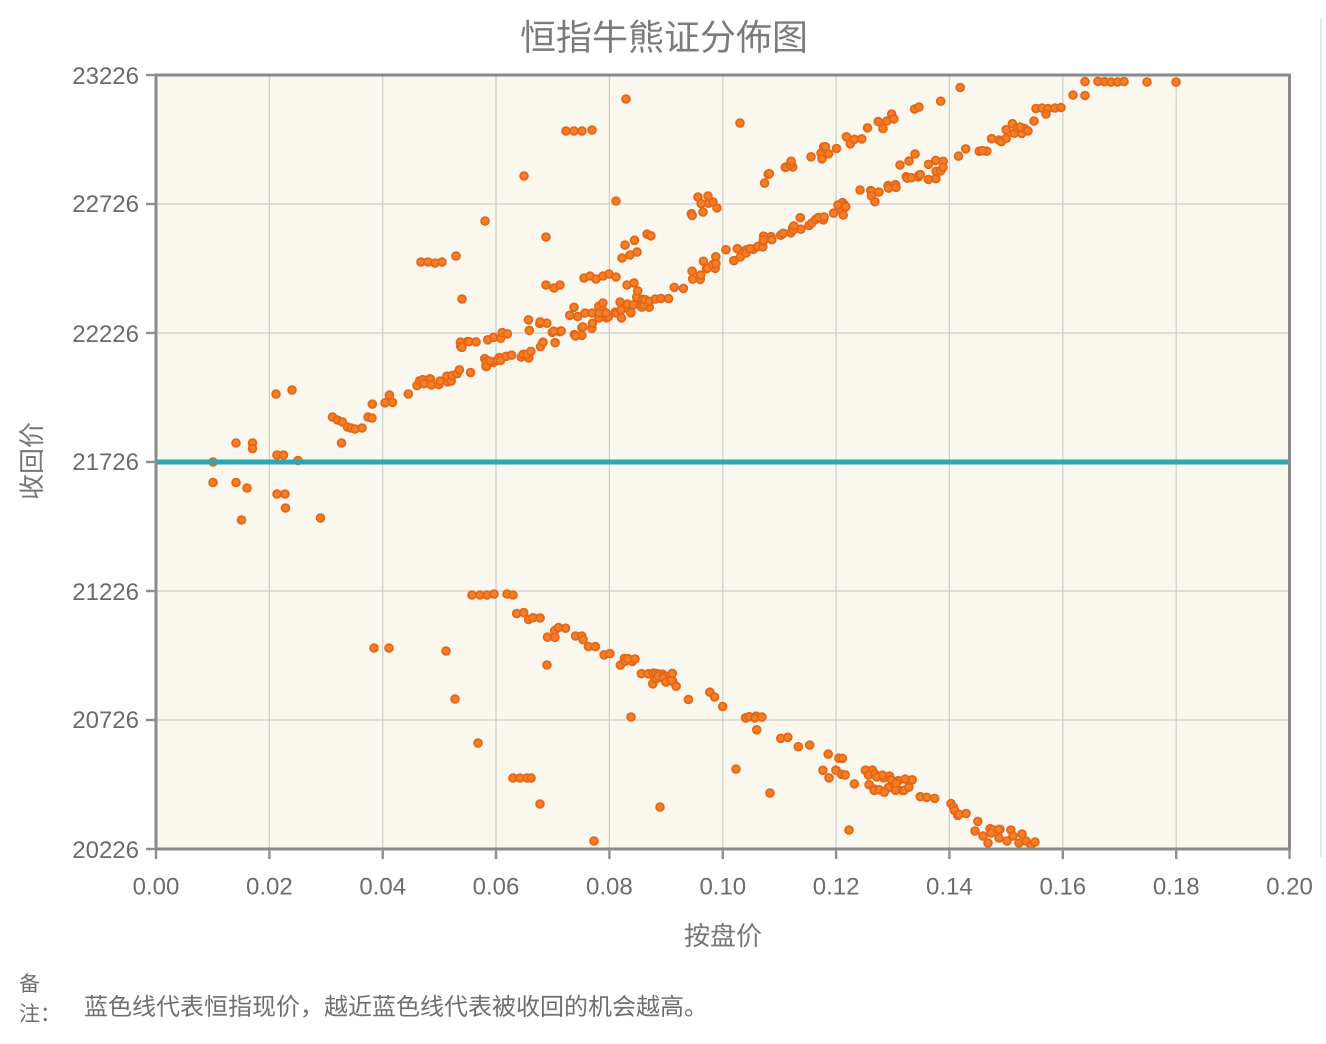 This screenshot has width=1326, height=1044. Describe the element at coordinates (105, 720) in the screenshot. I see `svg-text: 20726` at that location.